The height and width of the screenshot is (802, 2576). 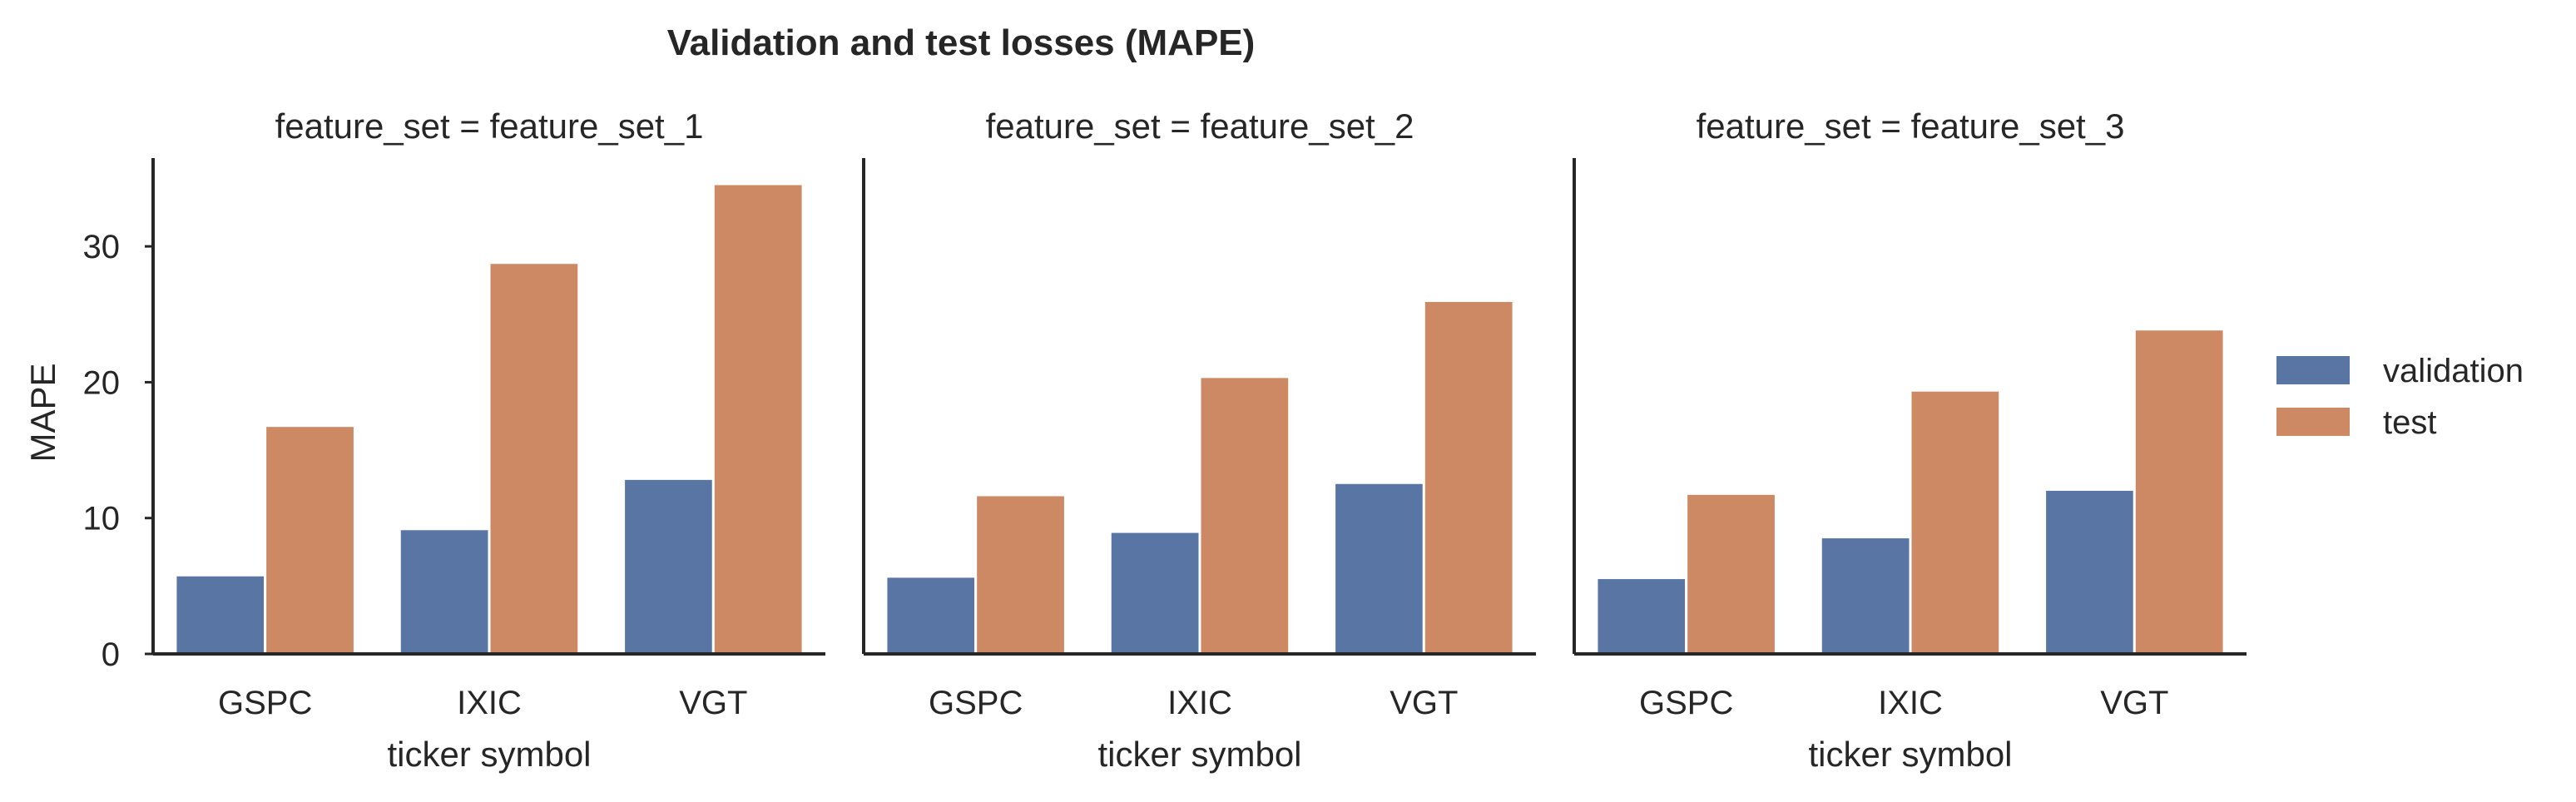 What do you see at coordinates (42, 412) in the screenshot?
I see `y-axis-label: MAPE` at bounding box center [42, 412].